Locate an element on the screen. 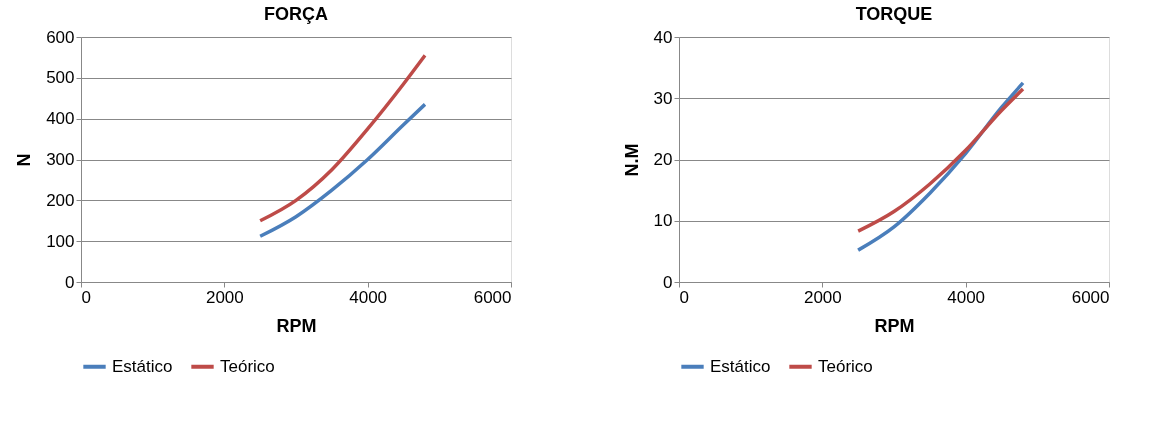  y-axis-title: N.M is located at coordinates (631, 160).